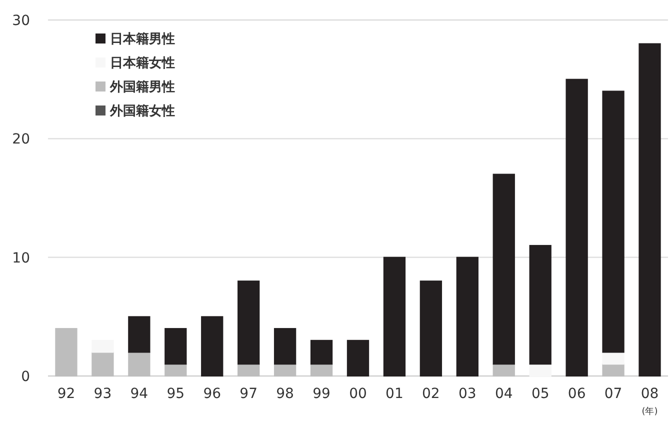 The height and width of the screenshot is (422, 672). What do you see at coordinates (650, 411) in the screenshot?
I see `x-axis-title: (年)` at bounding box center [650, 411].